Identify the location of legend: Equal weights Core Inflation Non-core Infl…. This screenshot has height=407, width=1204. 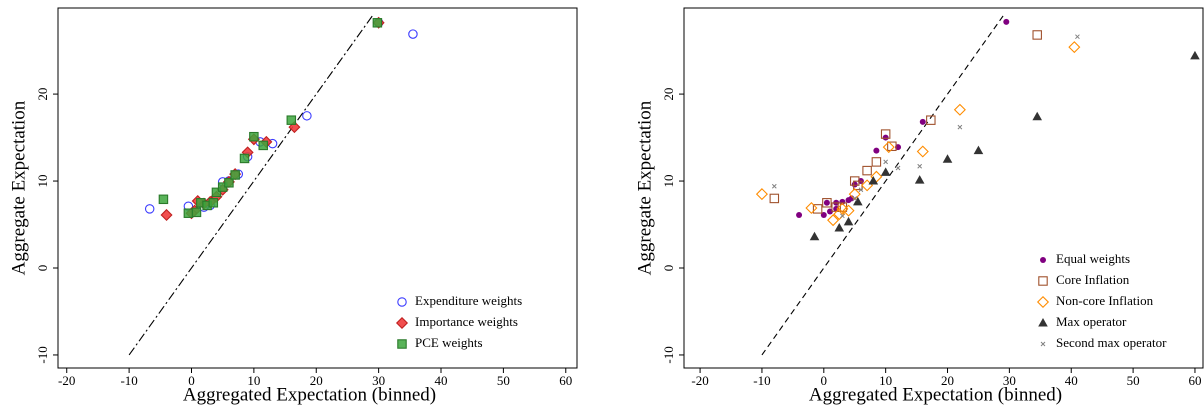
(1101, 300).